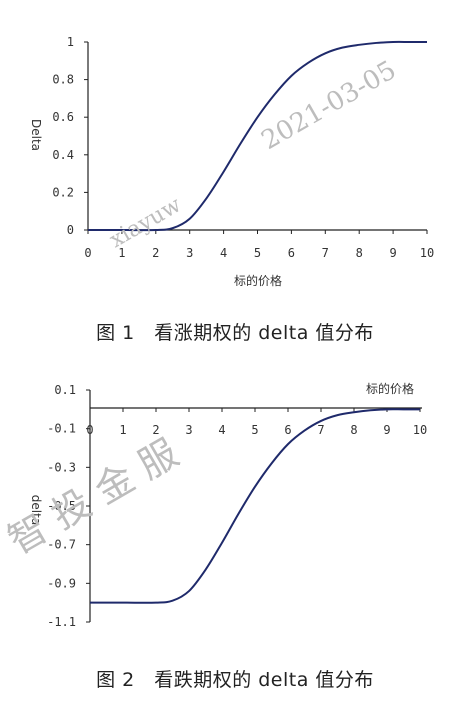 This screenshot has width=470, height=706. Describe the element at coordinates (70, 42) in the screenshot. I see `y-tick-label: 1` at that location.